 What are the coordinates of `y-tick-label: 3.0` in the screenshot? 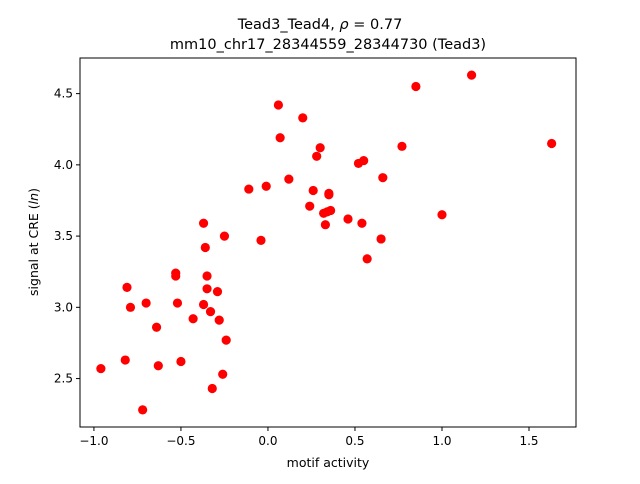 It's located at (63, 307).